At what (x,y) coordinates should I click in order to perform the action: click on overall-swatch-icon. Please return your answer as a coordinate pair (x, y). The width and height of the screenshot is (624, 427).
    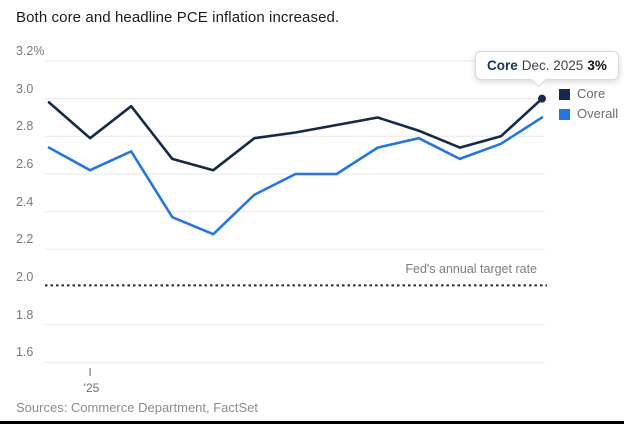
    Looking at the image, I should click on (564, 114).